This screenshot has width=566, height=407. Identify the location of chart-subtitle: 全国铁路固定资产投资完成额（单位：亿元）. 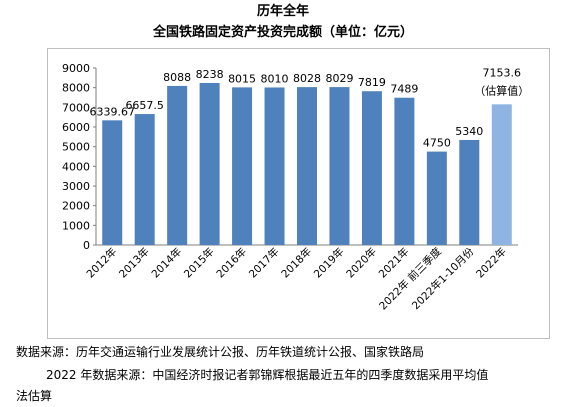
(282, 32).